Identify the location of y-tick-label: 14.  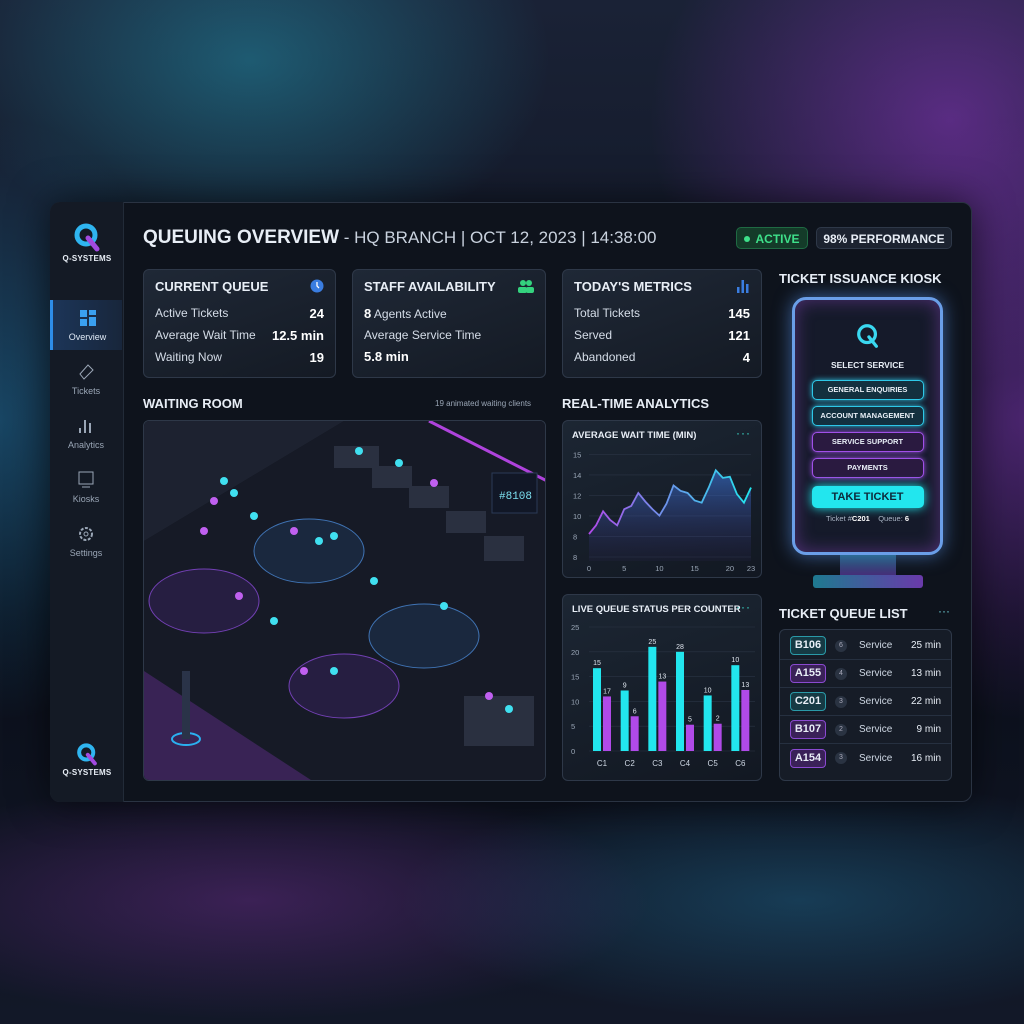
(577, 475).